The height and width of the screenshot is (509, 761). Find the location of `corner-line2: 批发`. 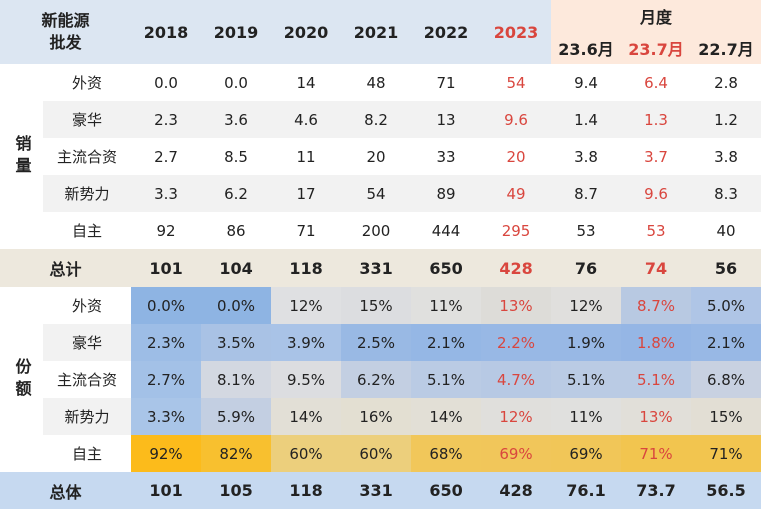

corner-line2: 批发 is located at coordinates (65, 42).